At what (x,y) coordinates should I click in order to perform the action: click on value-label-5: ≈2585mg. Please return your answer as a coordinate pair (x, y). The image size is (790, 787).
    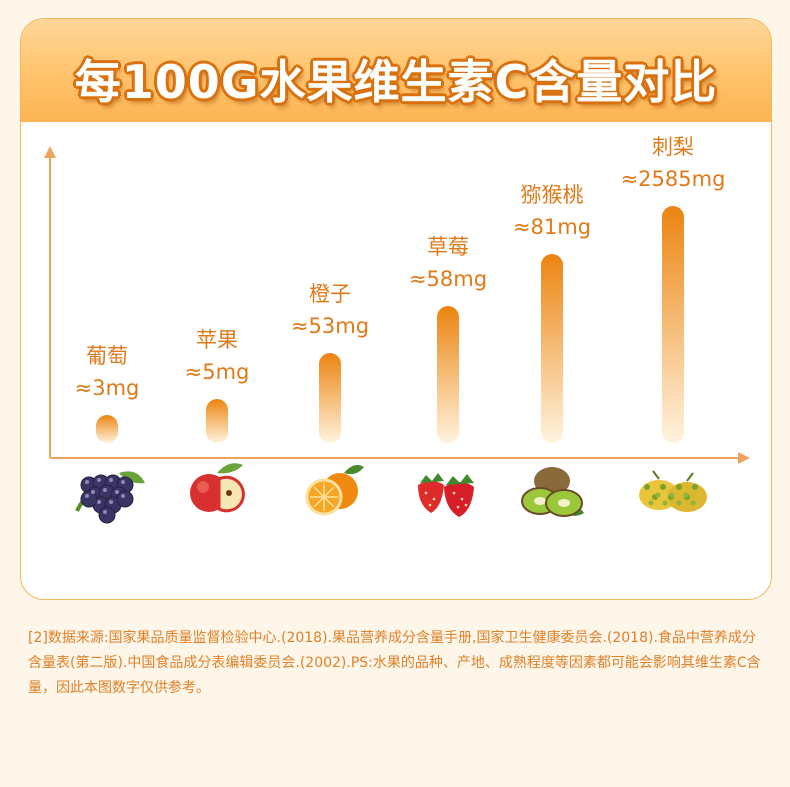
    Looking at the image, I should click on (673, 179).